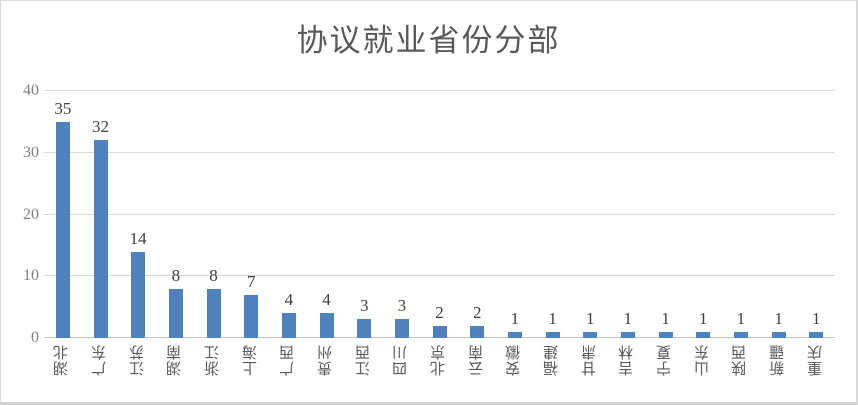 This screenshot has width=858, height=405. I want to click on y-axis-tick-label: 20, so click(31, 214).